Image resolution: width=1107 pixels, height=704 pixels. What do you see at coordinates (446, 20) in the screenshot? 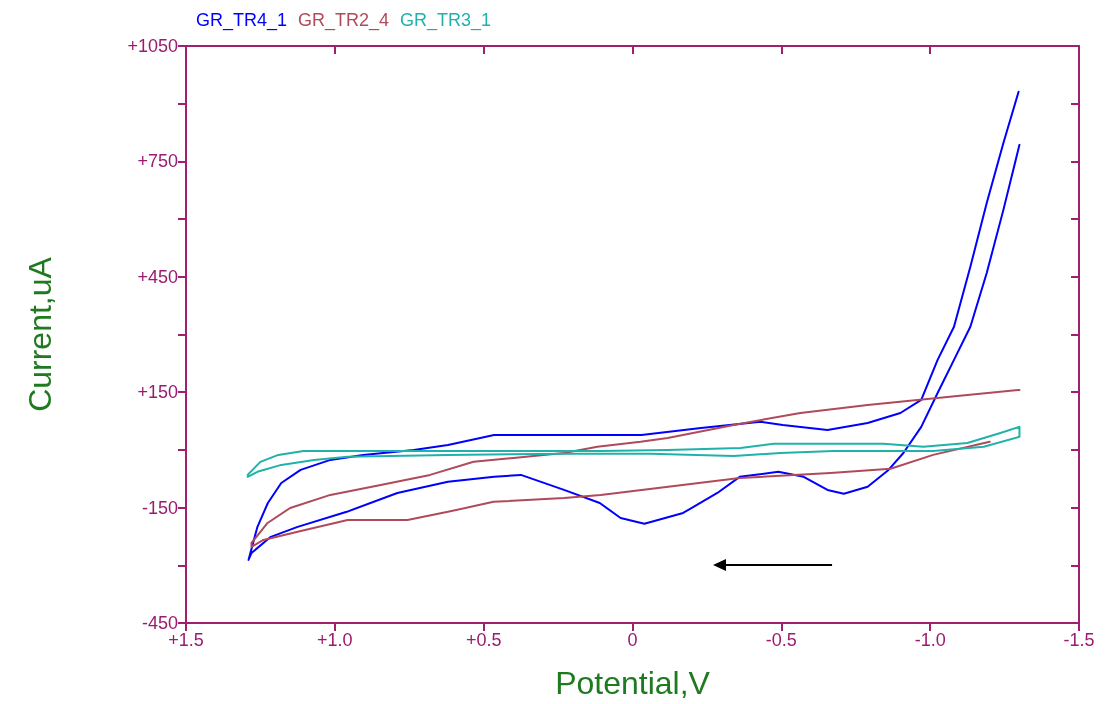
I see `text: GR_TR3_1` at bounding box center [446, 20].